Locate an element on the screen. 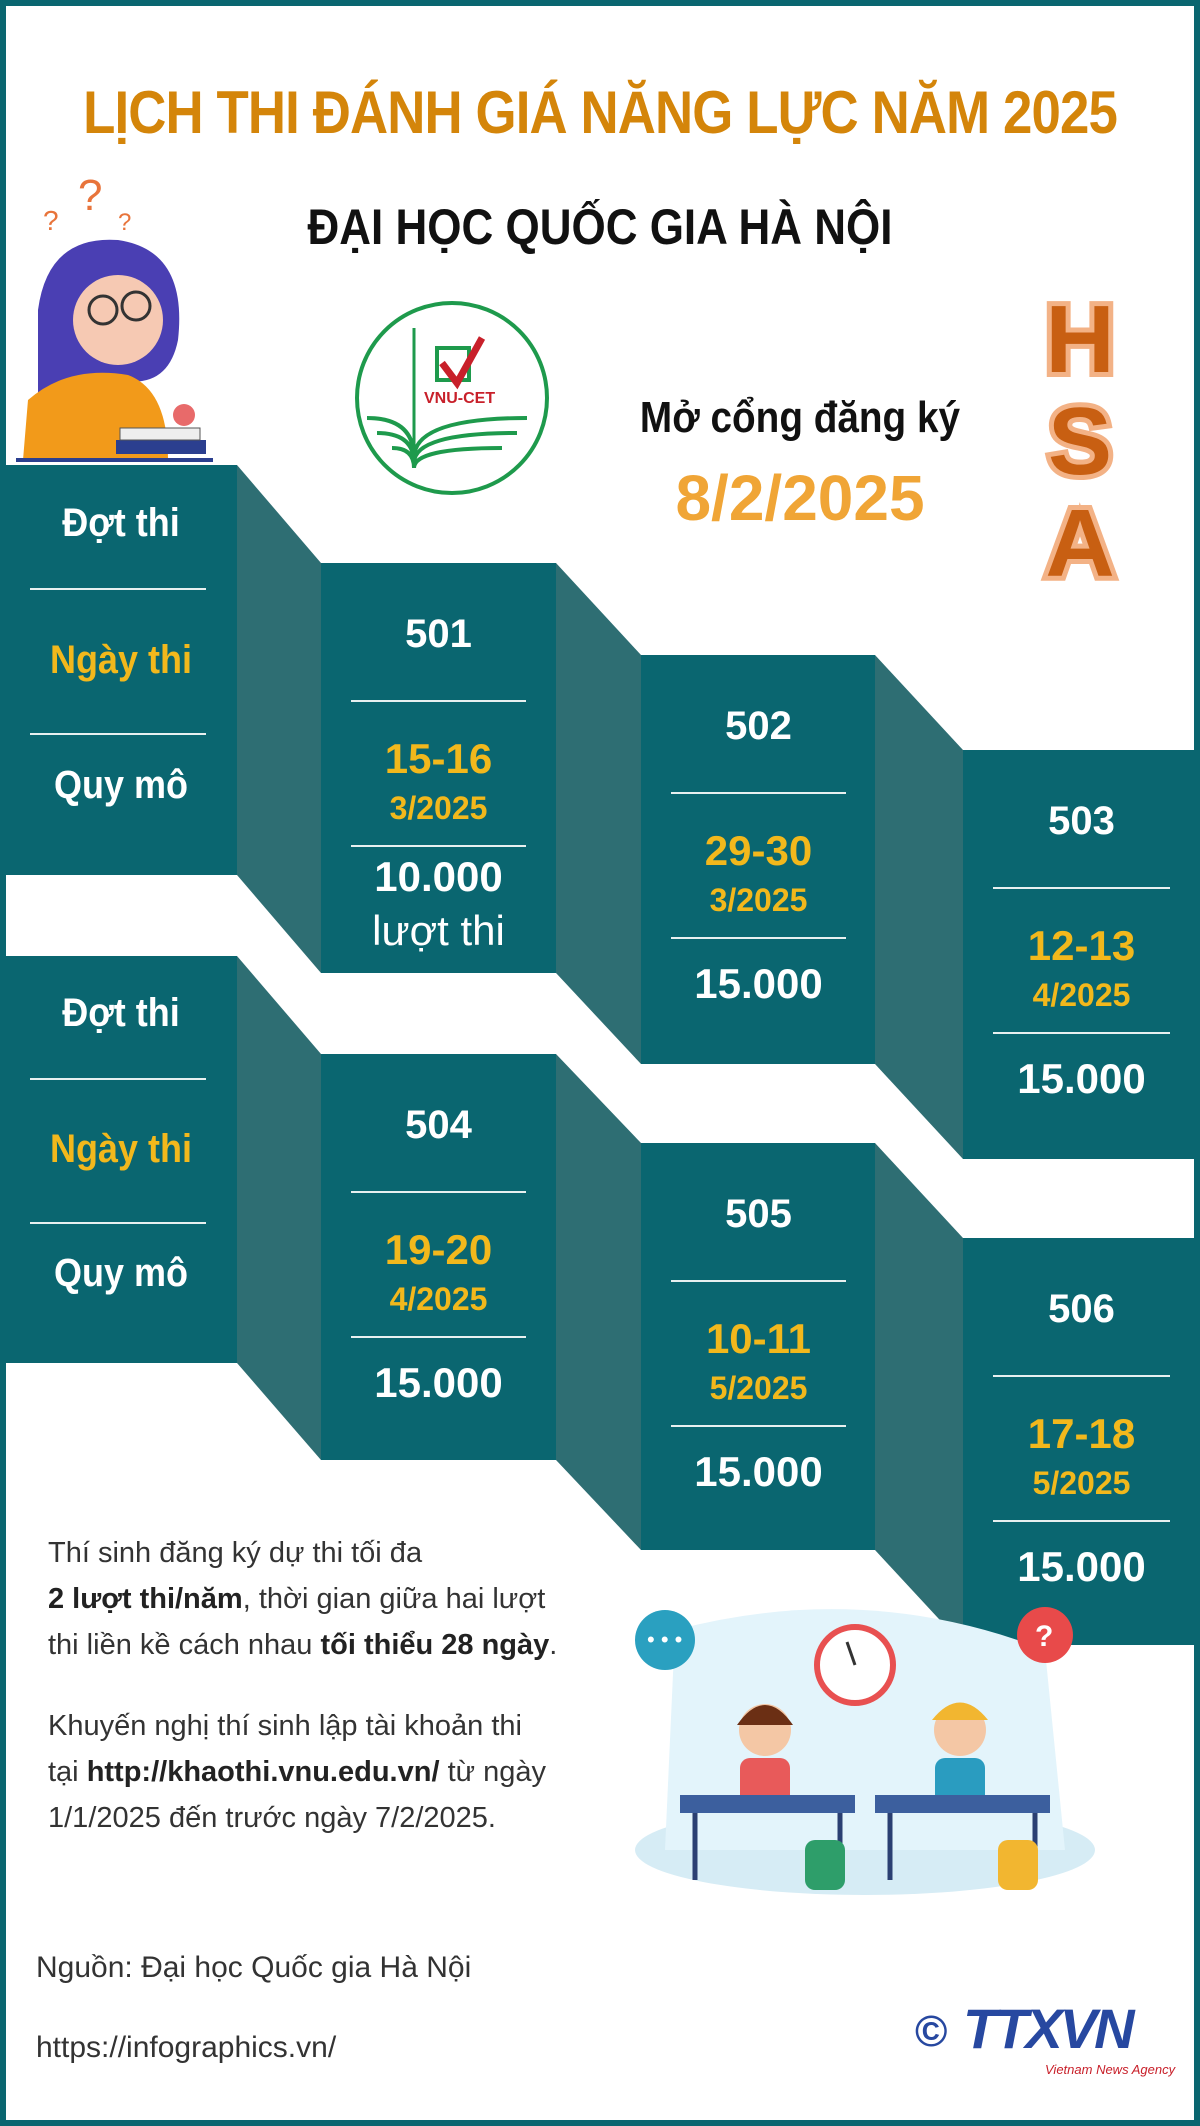 This screenshot has width=1200, height=2126. vnu-cet-logo: VNU-CET is located at coordinates (452, 398).